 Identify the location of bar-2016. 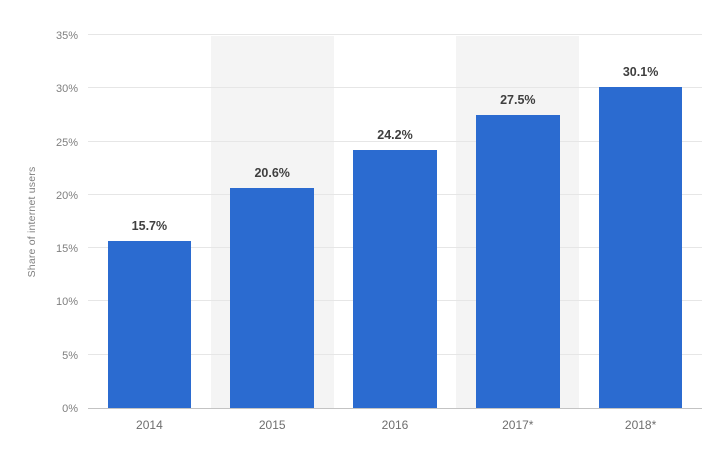
(395, 279).